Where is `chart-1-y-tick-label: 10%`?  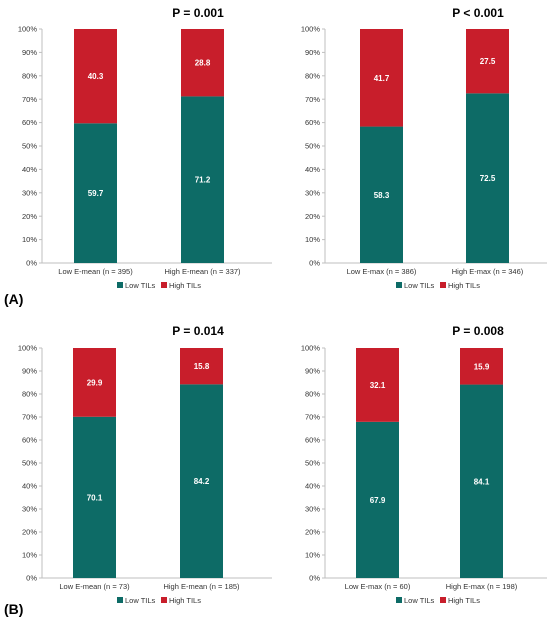
chart-1-y-tick-label: 10% is located at coordinates (29, 239).